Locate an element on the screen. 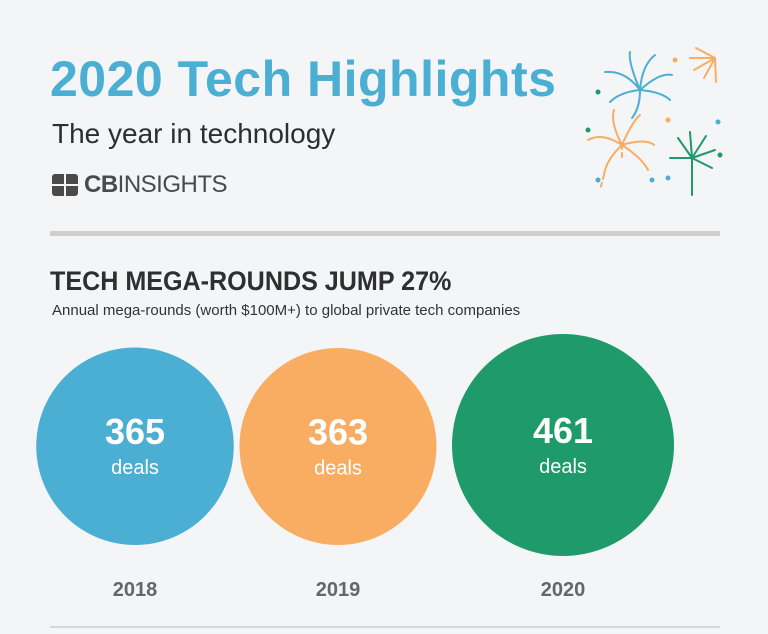 The height and width of the screenshot is (634, 768). bubble-2019 is located at coordinates (338, 446).